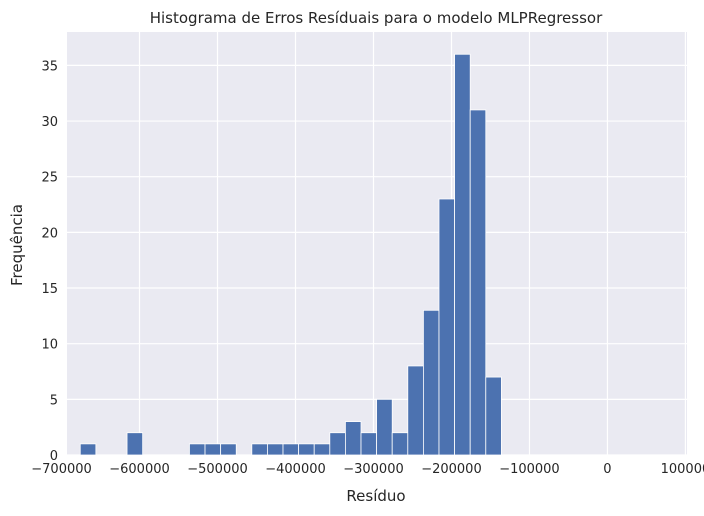 Image resolution: width=704 pixels, height=516 pixels. What do you see at coordinates (49, 345) in the screenshot?
I see `y-tick-label: 10` at bounding box center [49, 345].